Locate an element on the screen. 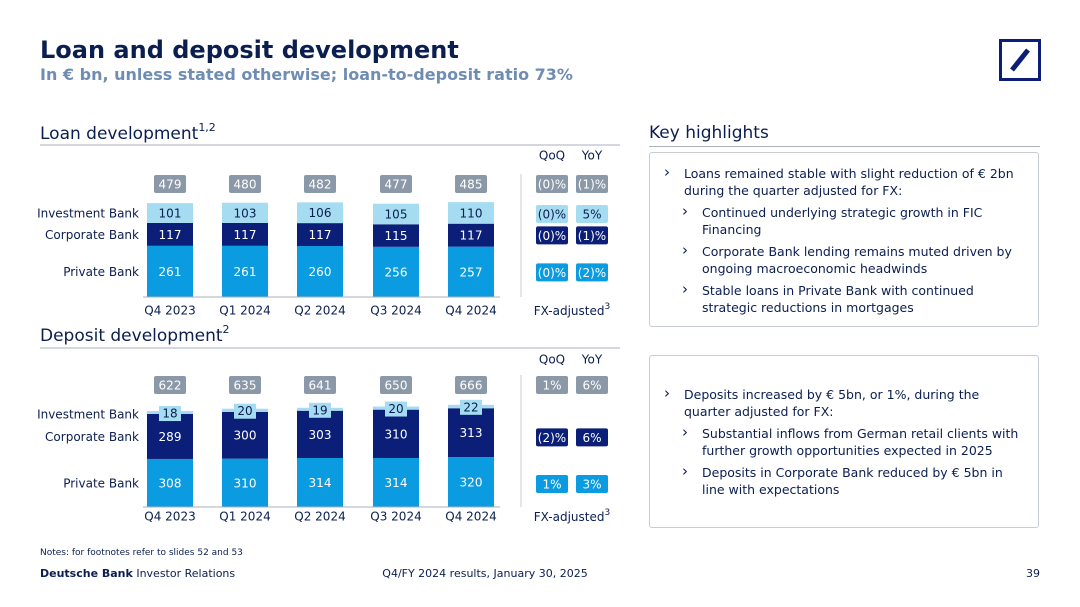 The image size is (1080, 607). brand: Deutsche Bank is located at coordinates (86, 573).